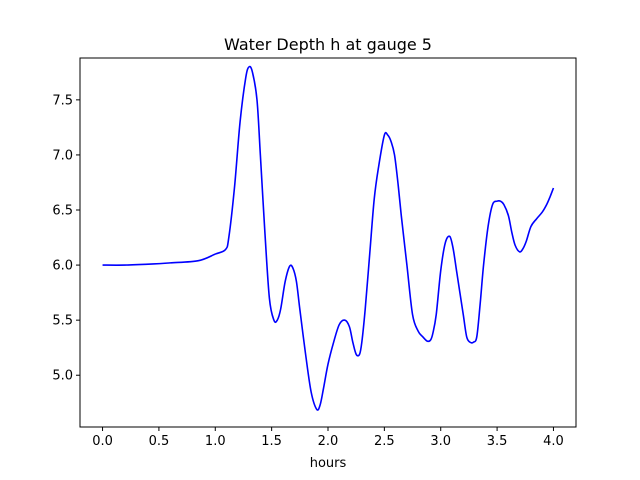 This screenshot has height=480, width=640. I want to click on y-tick-label: 7.0, so click(62, 155).